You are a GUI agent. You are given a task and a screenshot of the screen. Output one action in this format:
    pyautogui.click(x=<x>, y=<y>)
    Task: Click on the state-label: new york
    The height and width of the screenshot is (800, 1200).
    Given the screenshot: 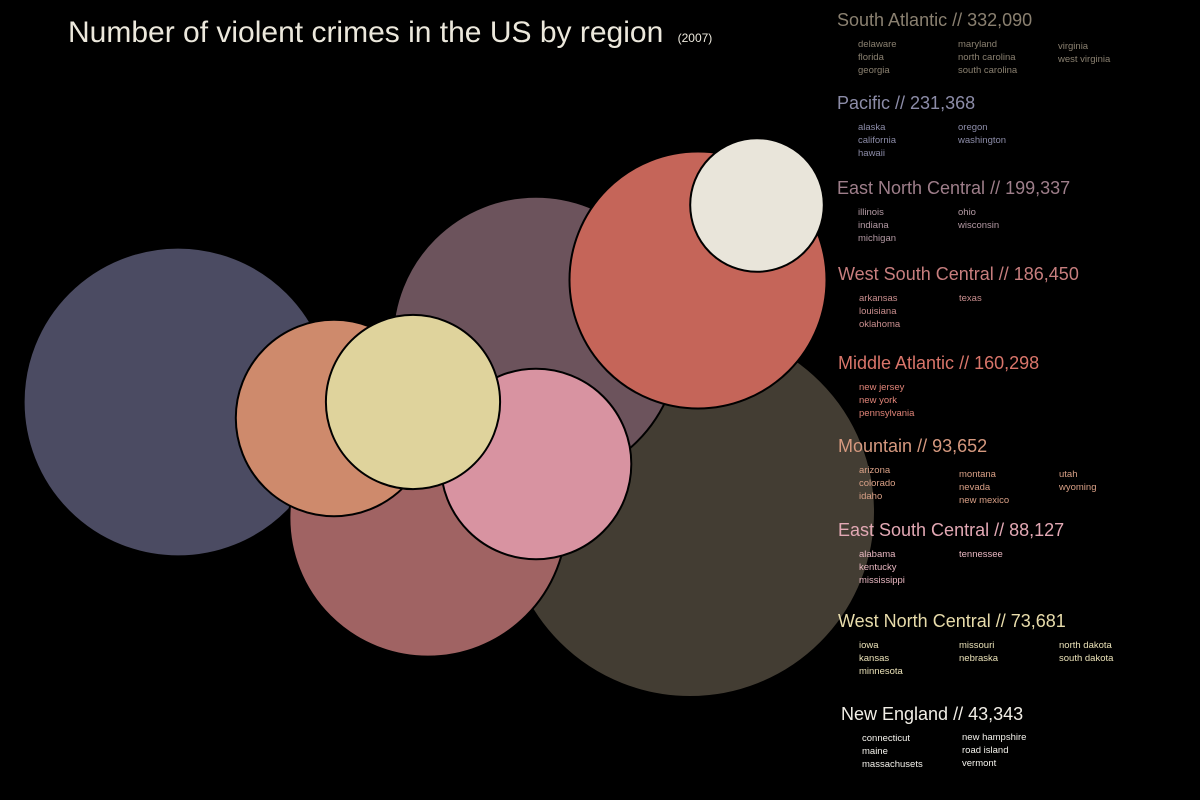 What is the action you would take?
    pyautogui.click(x=878, y=400)
    